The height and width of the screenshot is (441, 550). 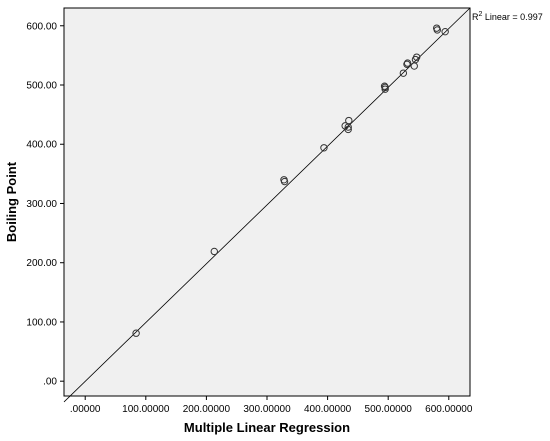 What do you see at coordinates (207, 409) in the screenshot?
I see `x-tick-label: 200.00000` at bounding box center [207, 409].